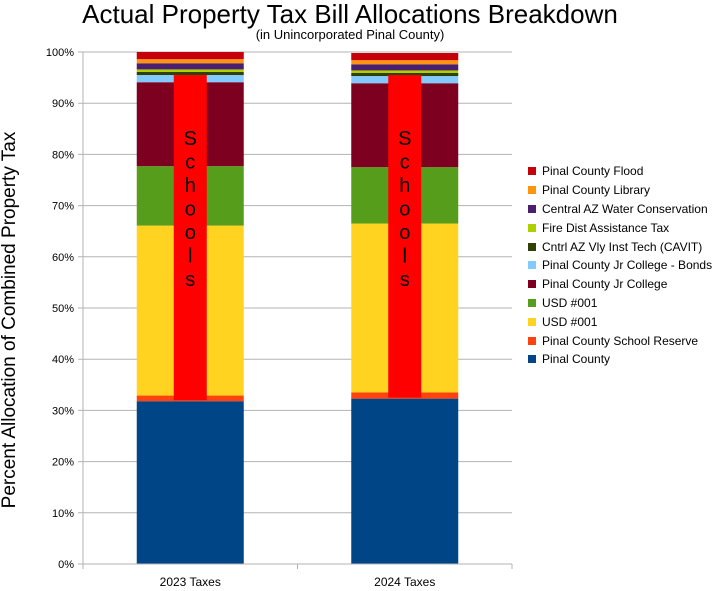 Image resolution: width=728 pixels, height=591 pixels. What do you see at coordinates (606, 227) in the screenshot?
I see `legend-label: Fire Dist Assistance Tax` at bounding box center [606, 227].